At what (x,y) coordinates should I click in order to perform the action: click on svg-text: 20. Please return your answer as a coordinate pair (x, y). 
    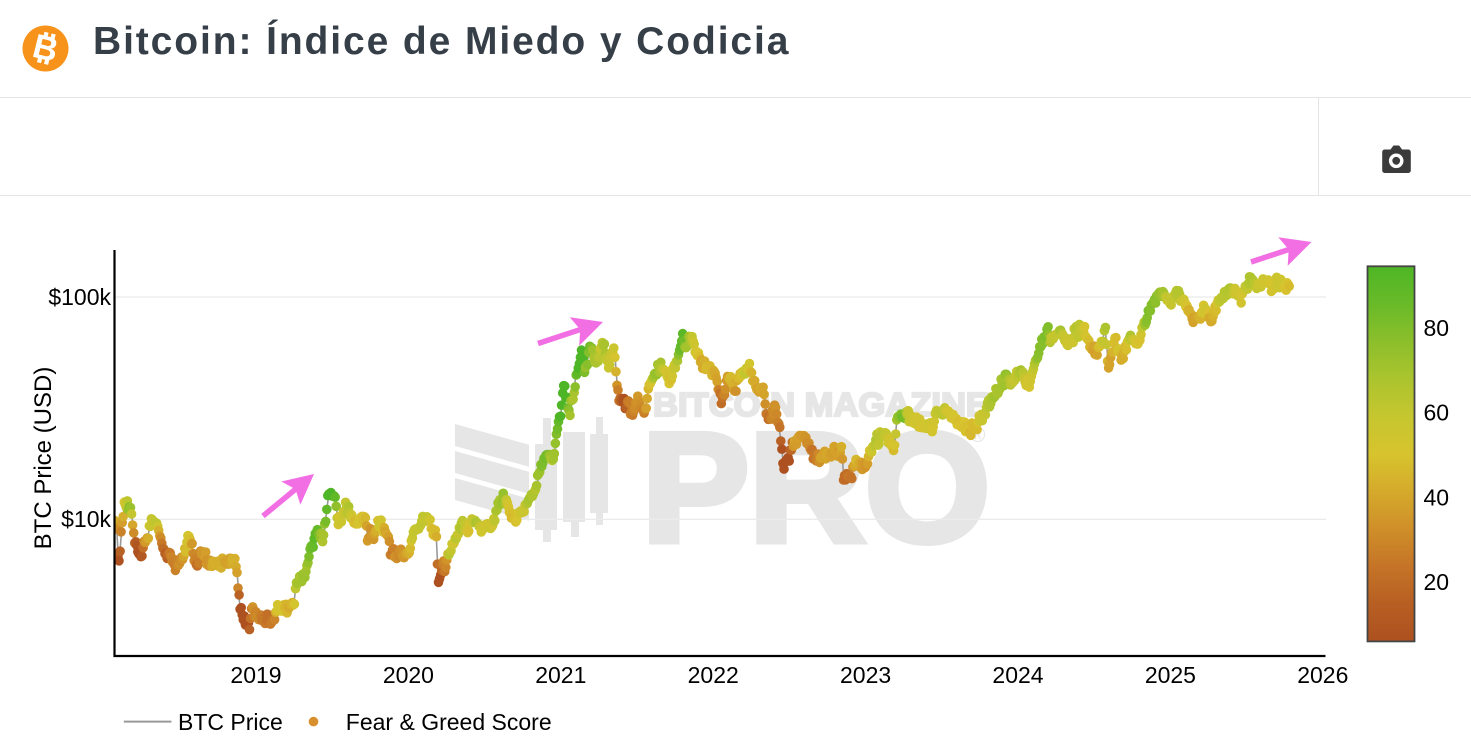
    Looking at the image, I should click on (1437, 582).